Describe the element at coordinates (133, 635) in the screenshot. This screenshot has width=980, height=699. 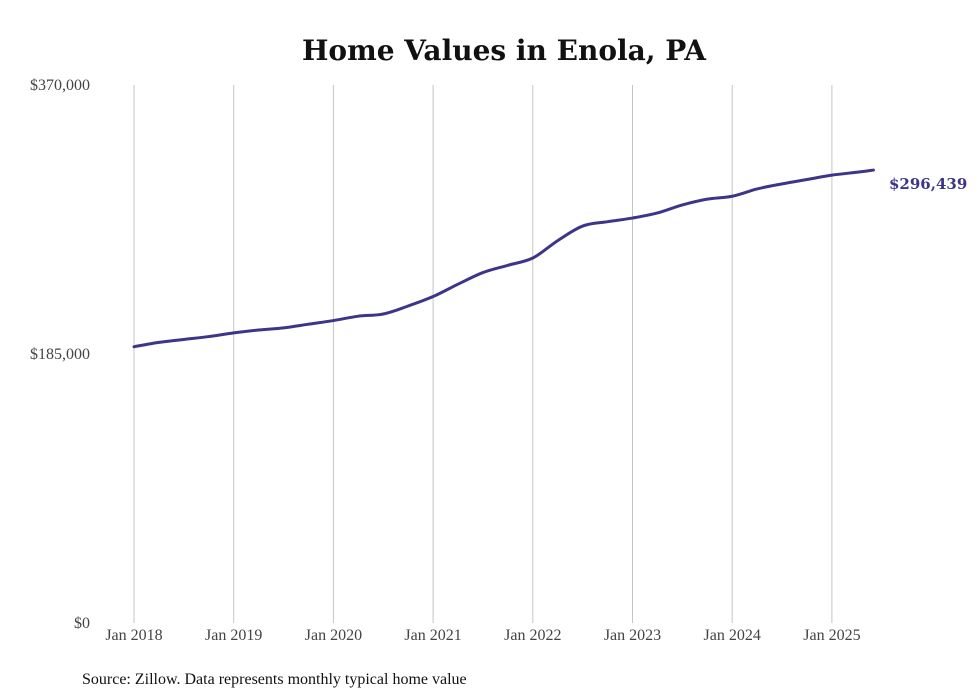
I see `x-tick-label: Jan 2018` at that location.